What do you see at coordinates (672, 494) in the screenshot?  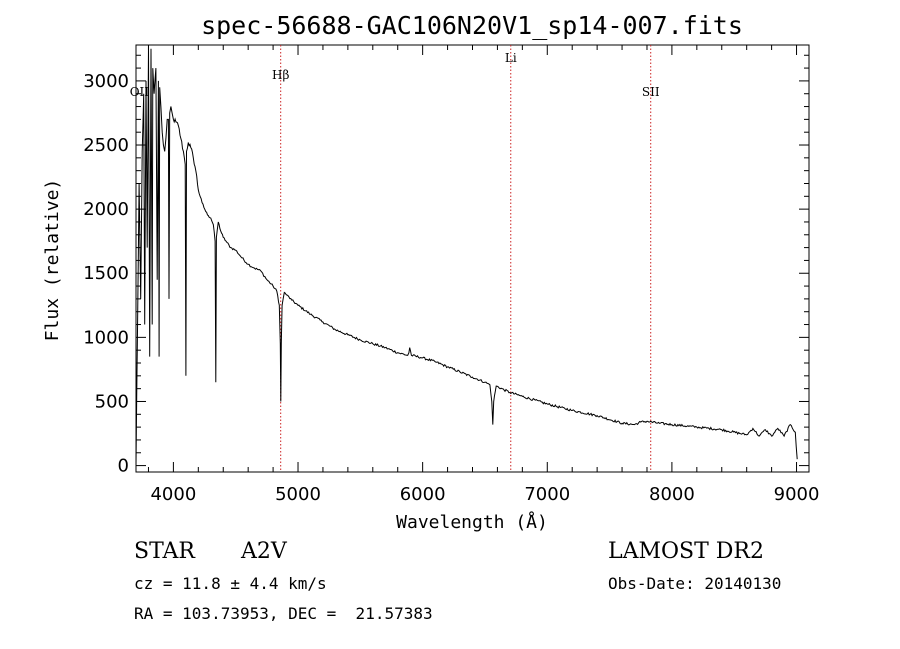 I see `x-tick-label: 8000` at bounding box center [672, 494].